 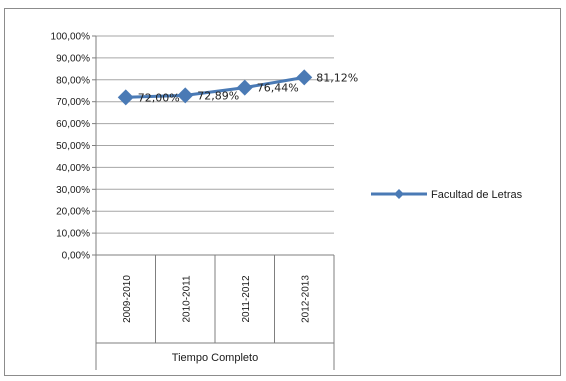 I want to click on x-category-label: 2009-2010, so click(x=127, y=299).